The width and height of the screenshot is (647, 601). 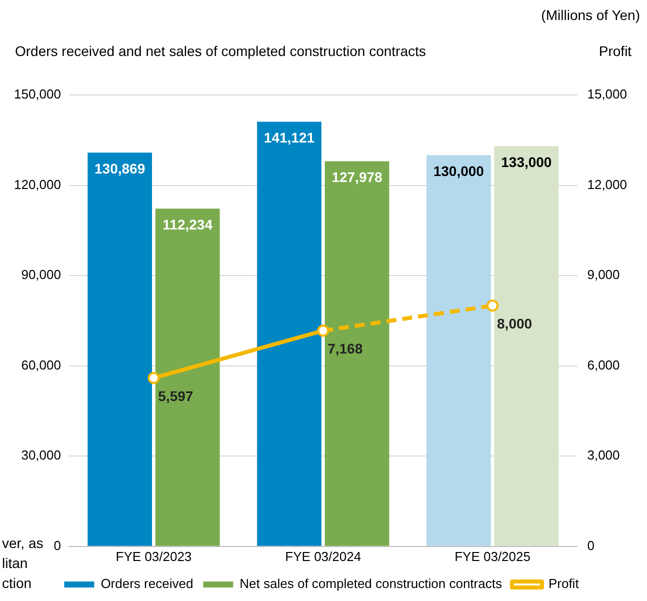 I want to click on text: (Millions of Yen), so click(x=590, y=15).